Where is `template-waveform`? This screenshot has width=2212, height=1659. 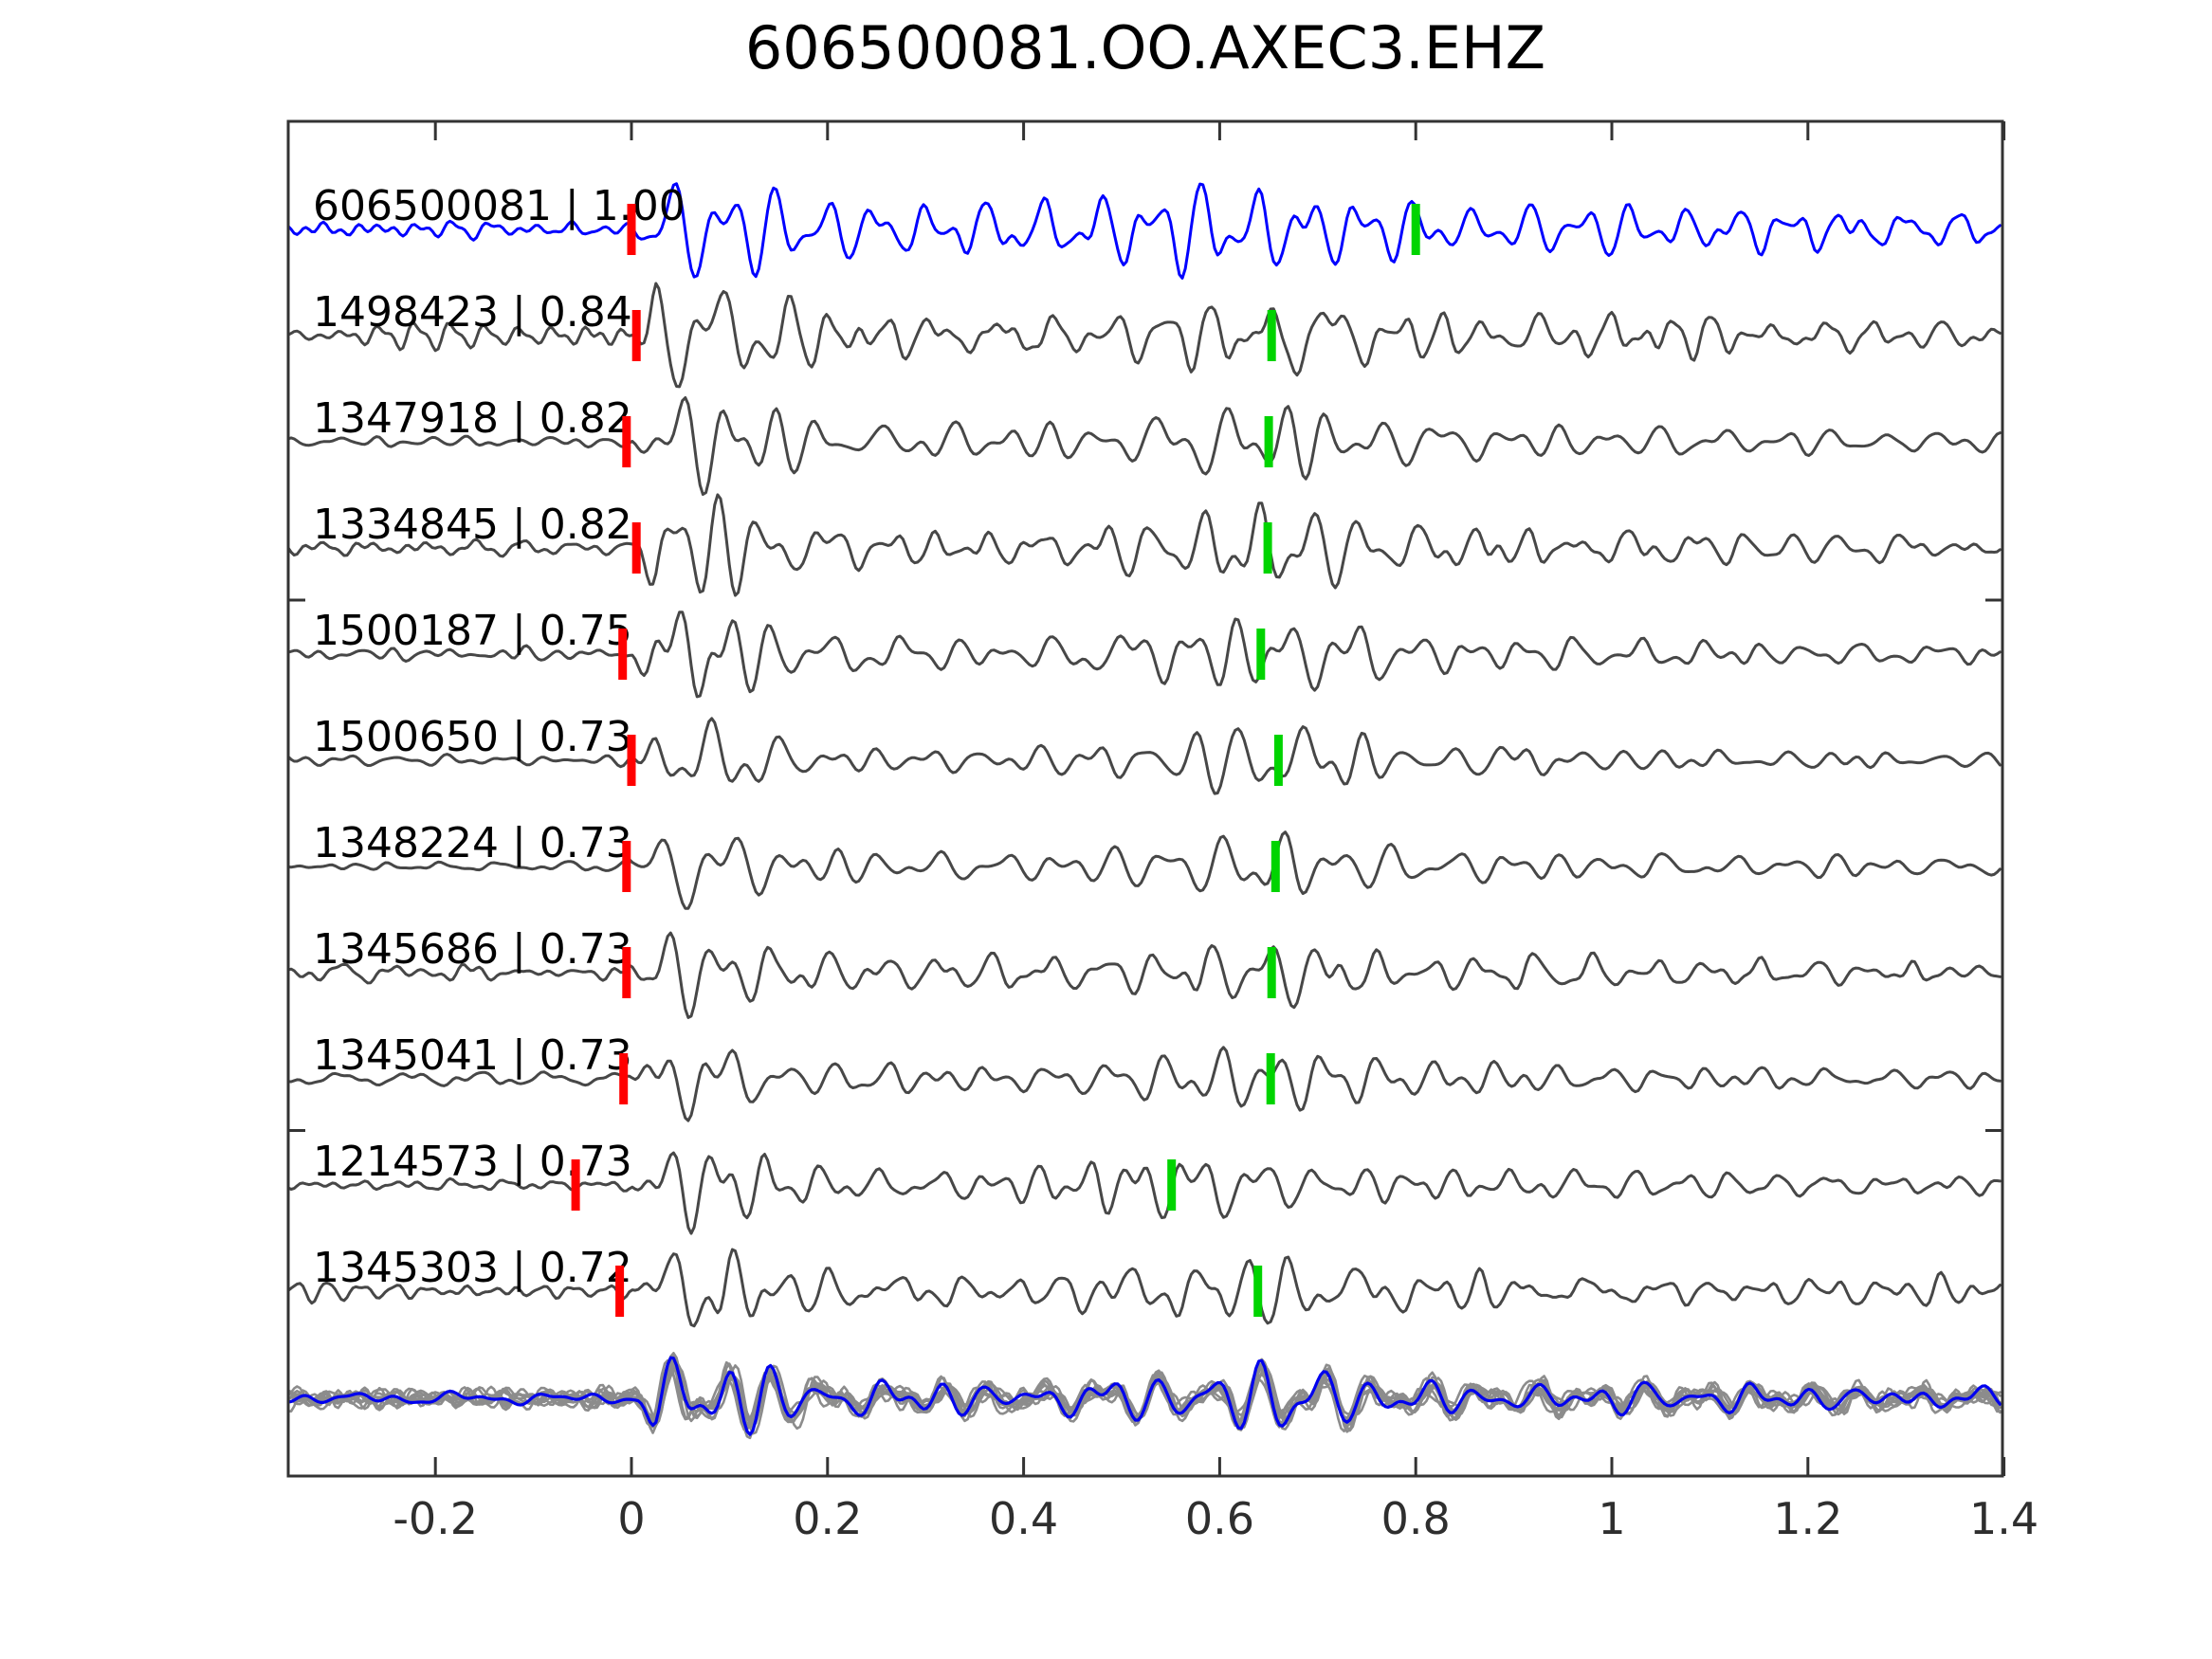 template-waveform is located at coordinates (1145, 231).